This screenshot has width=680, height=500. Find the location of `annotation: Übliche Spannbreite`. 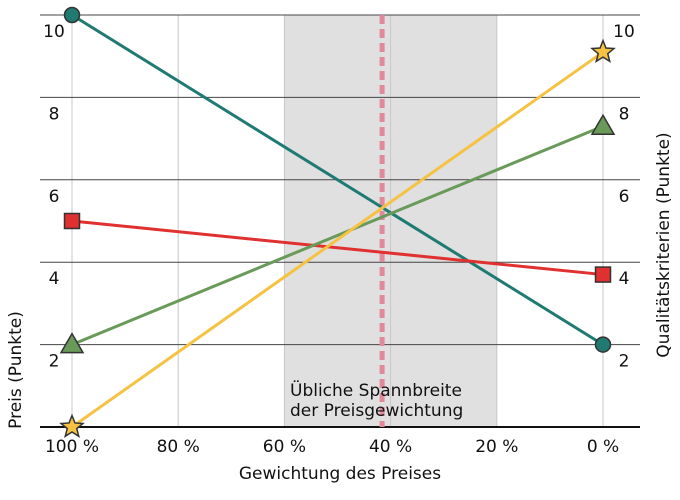

annotation: Übliche Spannbreite is located at coordinates (376, 390).